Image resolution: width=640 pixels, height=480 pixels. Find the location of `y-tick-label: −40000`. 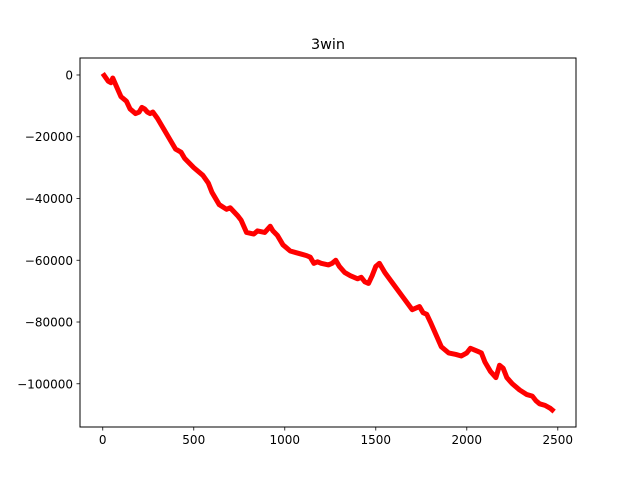

y-tick-label: −40000 is located at coordinates (49, 199).